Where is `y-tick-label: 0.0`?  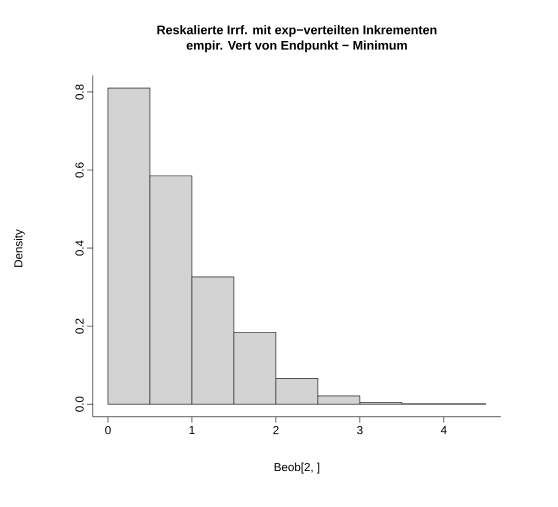 y-tick-label: 0.0 is located at coordinates (79, 404).